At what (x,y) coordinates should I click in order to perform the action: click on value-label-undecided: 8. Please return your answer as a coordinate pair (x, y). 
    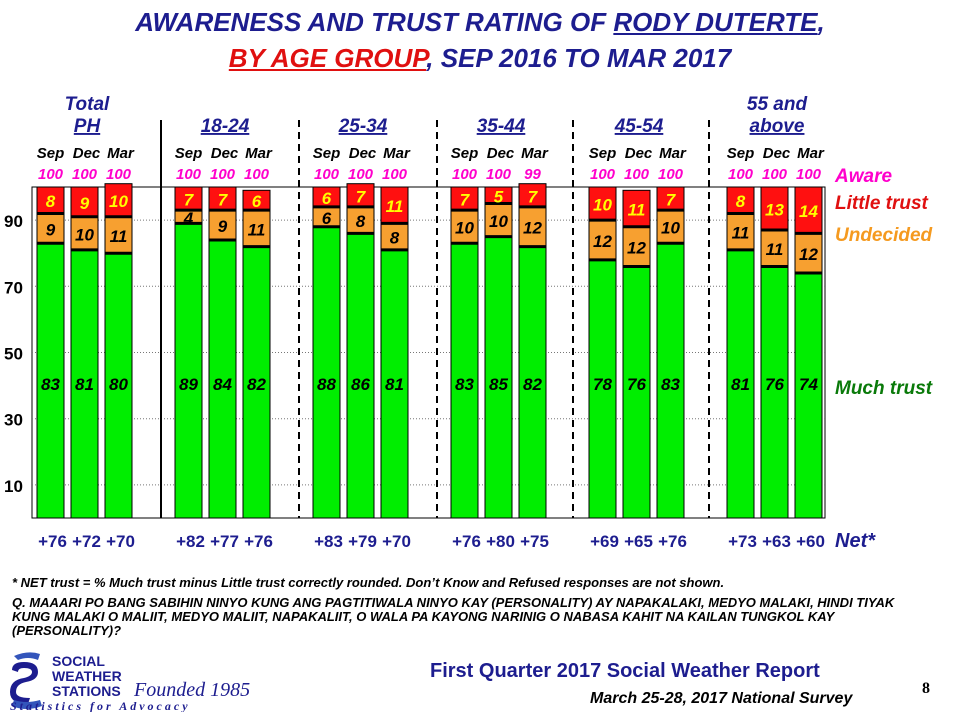
    Looking at the image, I should click on (395, 238).